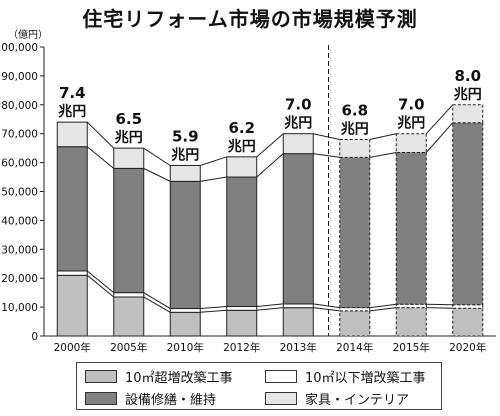 The width and height of the screenshot is (500, 416). Describe the element at coordinates (171, 400) in the screenshot. I see `legend-label-equipment-repair: 設備修繕・維持` at that location.